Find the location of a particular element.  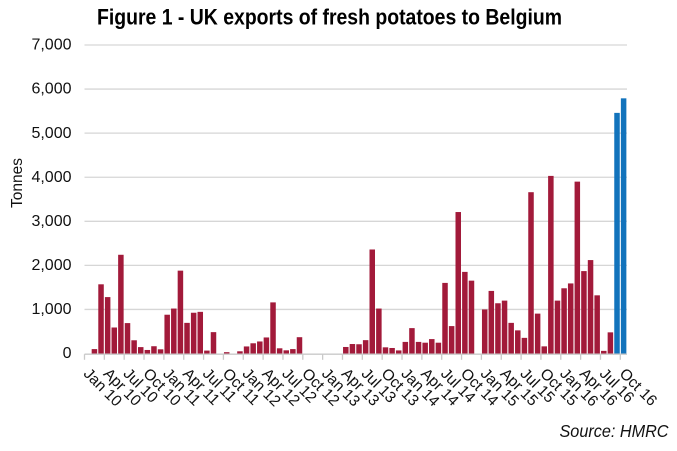

svg-text: 0 is located at coordinates (67, 353).